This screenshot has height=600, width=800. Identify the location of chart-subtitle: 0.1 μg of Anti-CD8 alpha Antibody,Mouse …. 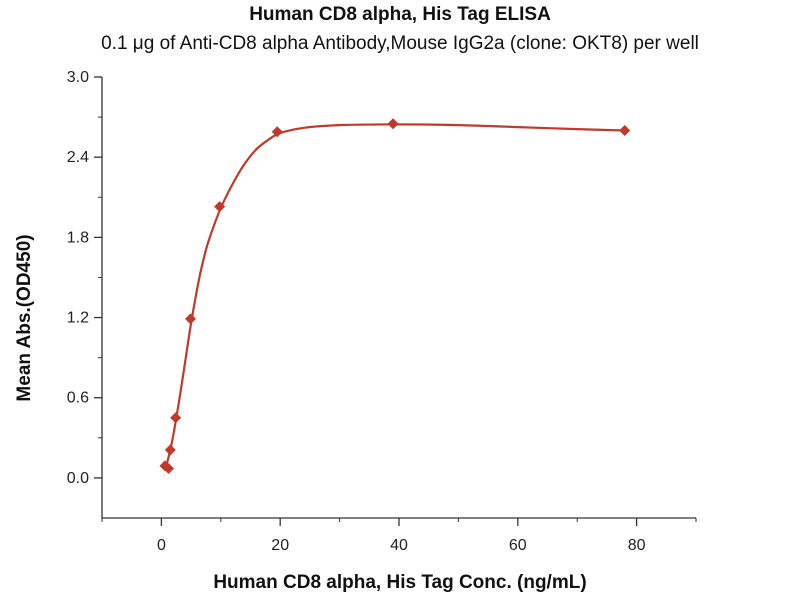
(400, 43).